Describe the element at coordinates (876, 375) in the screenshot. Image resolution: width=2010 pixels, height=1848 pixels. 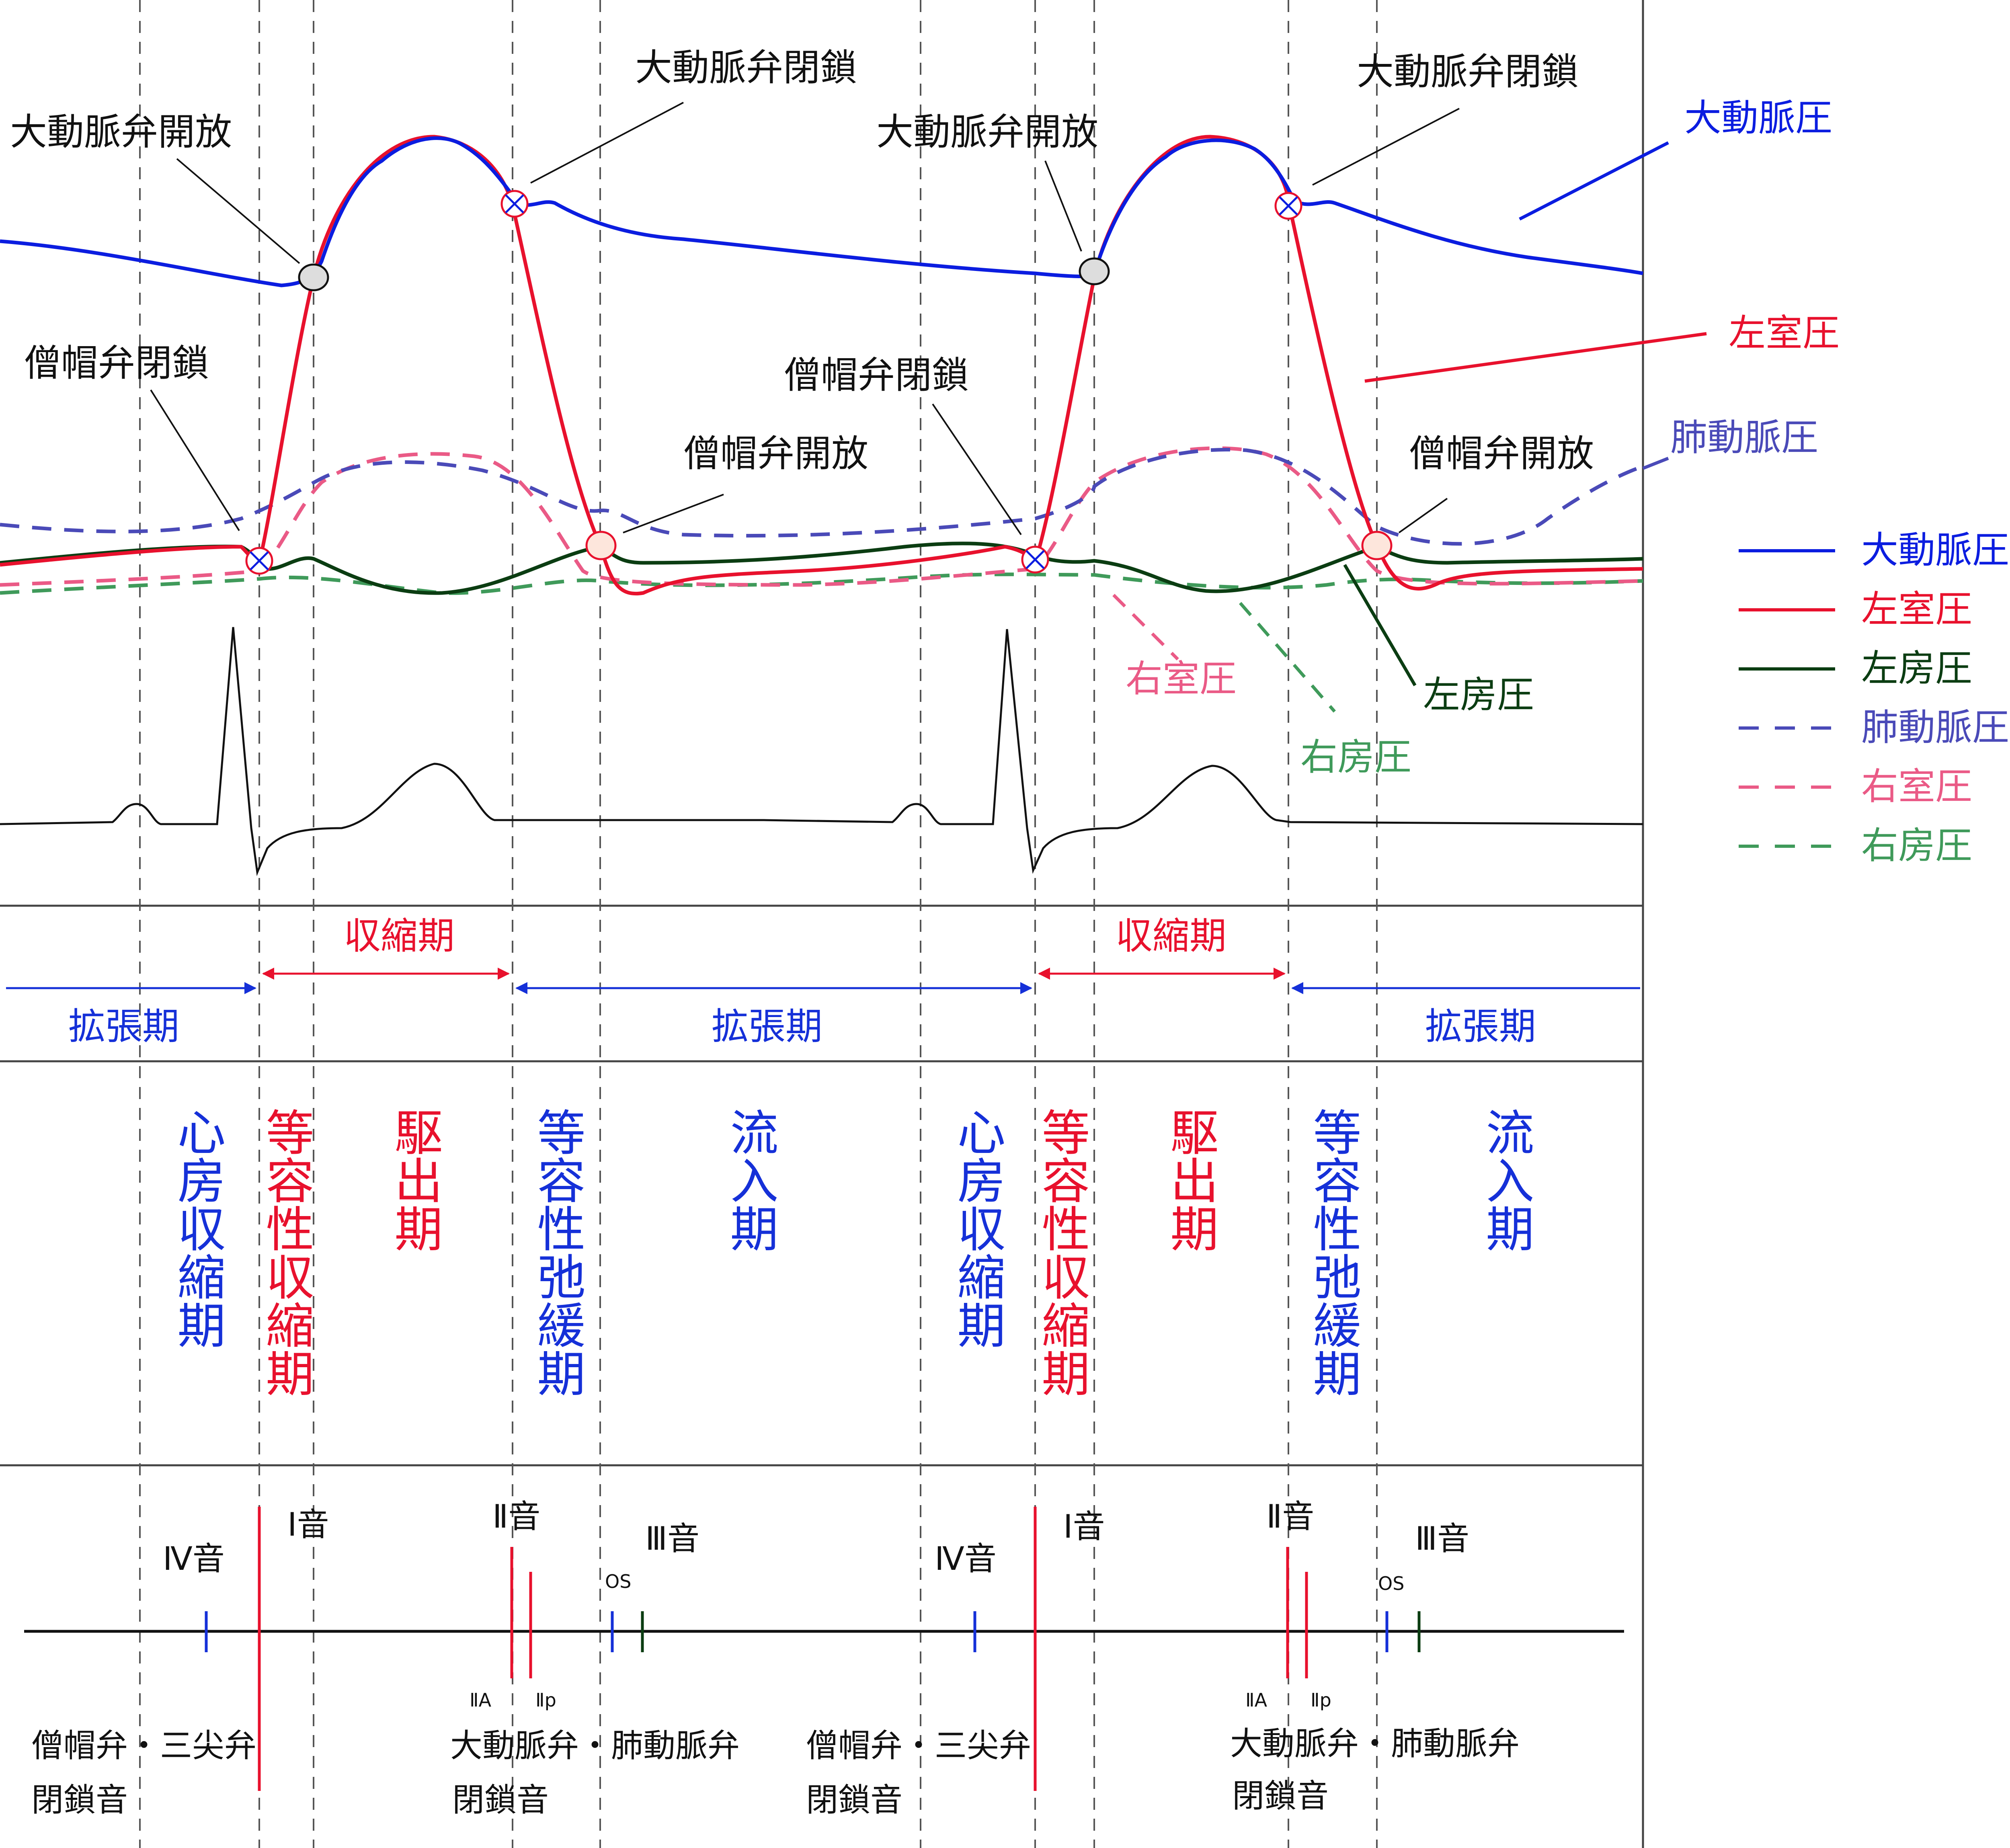
I see `label-mitral-valve-close-2: 僧帽弁閉鎖` at that location.